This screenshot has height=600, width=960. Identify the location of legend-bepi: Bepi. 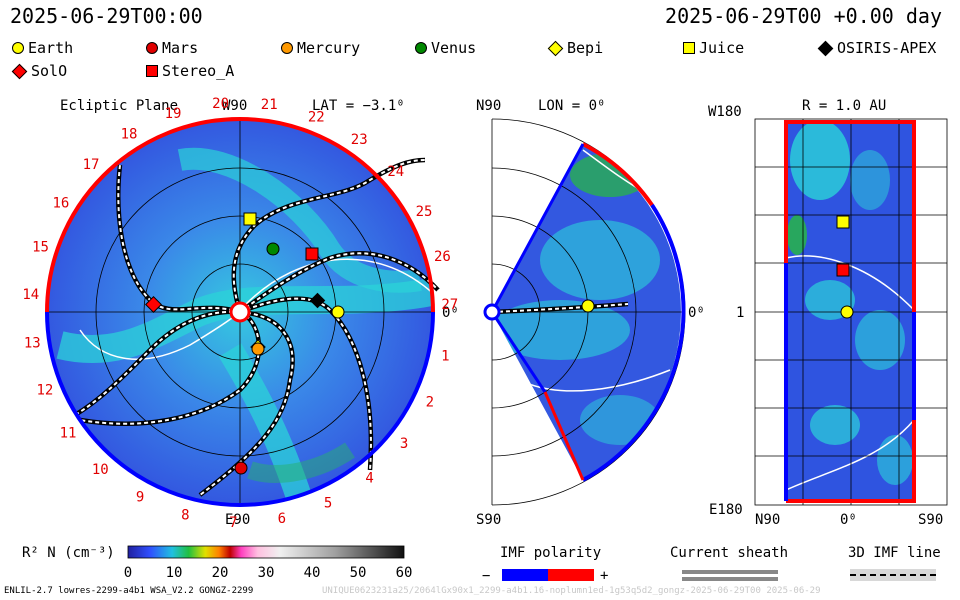
(575, 48).